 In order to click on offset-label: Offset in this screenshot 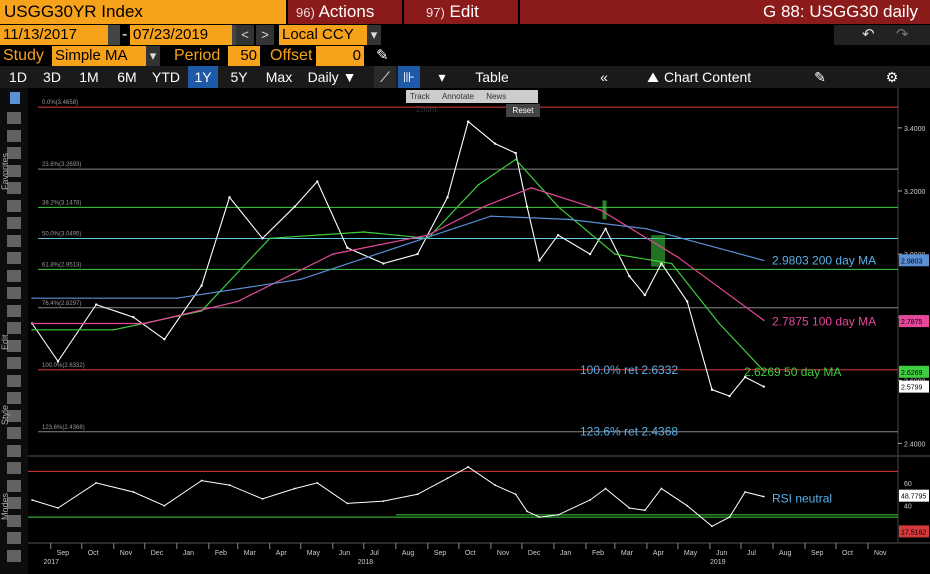, I will do `click(291, 55)`.